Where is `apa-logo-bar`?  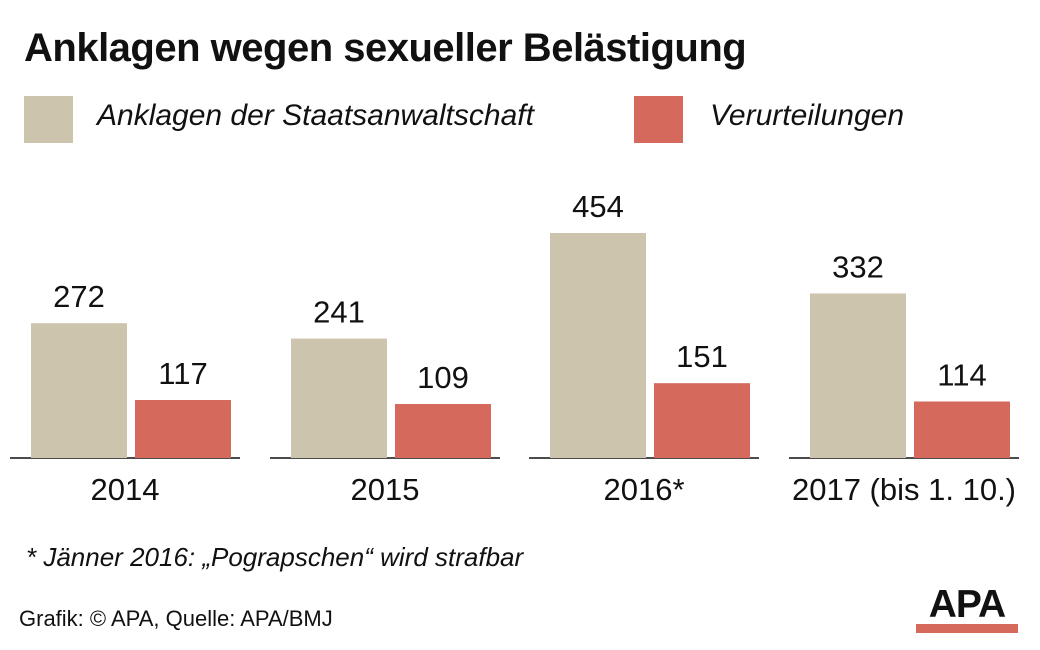 apa-logo-bar is located at coordinates (967, 628).